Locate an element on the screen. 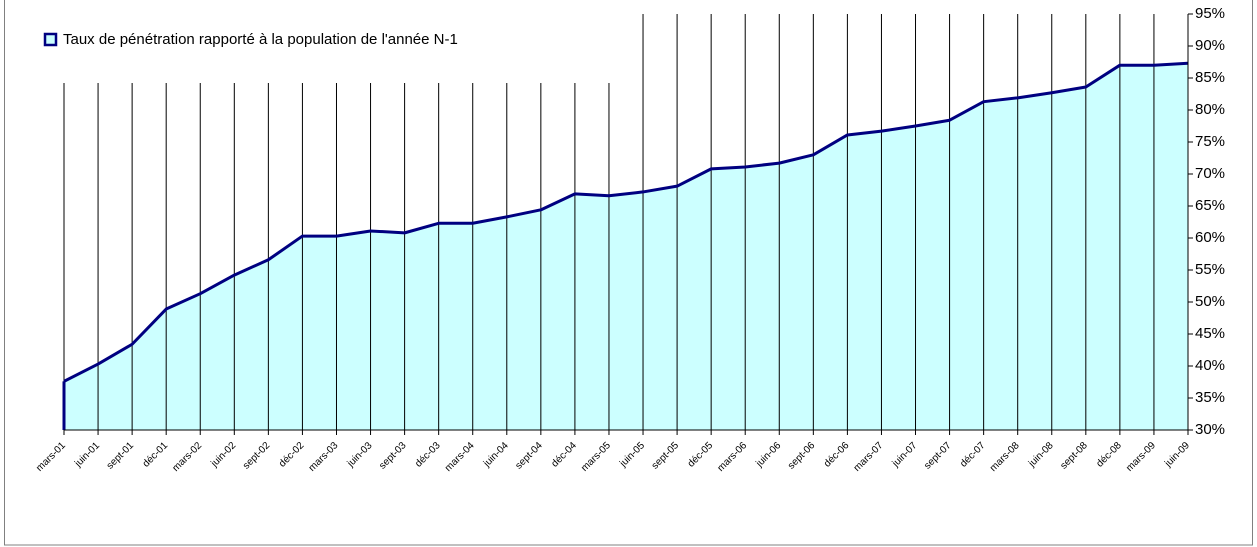 This screenshot has width=1257, height=547. y-tick-label: 95% is located at coordinates (1210, 13).